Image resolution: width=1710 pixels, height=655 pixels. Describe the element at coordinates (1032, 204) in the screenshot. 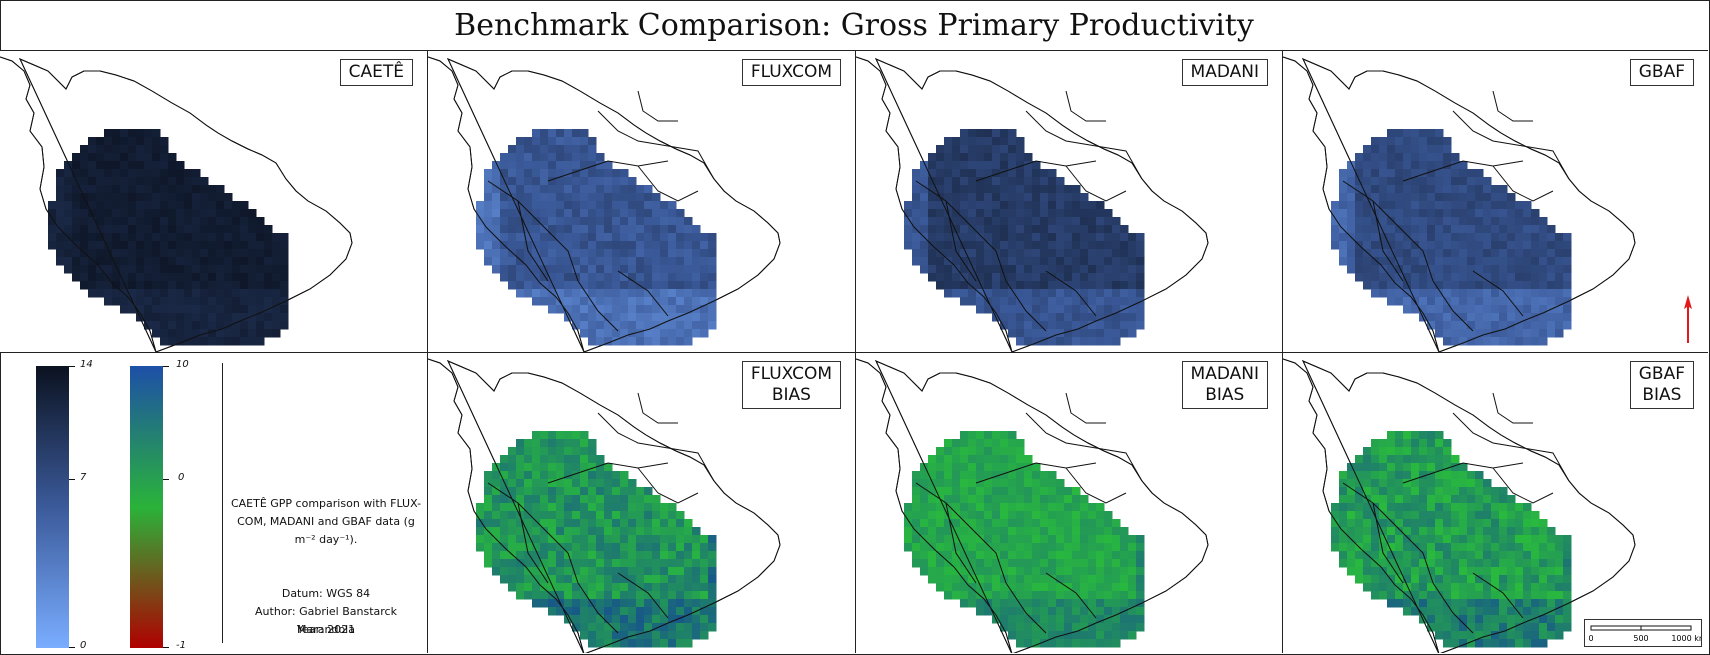

I see `coastline` at that location.